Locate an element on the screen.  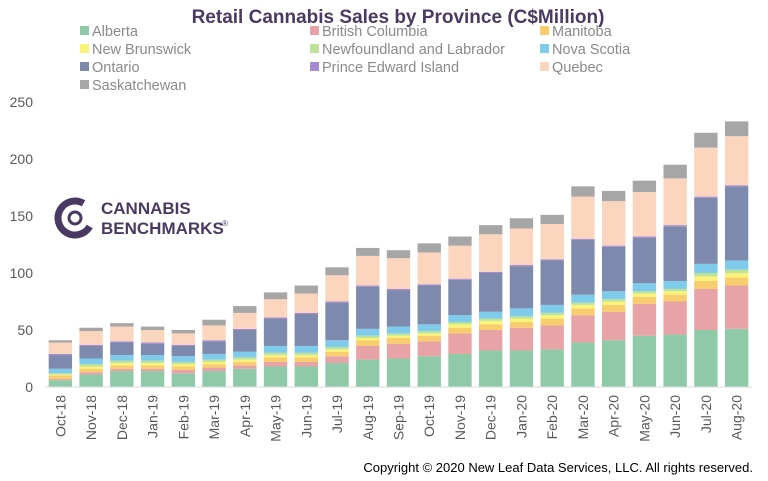
y-tick-label: 0 is located at coordinates (29, 387).